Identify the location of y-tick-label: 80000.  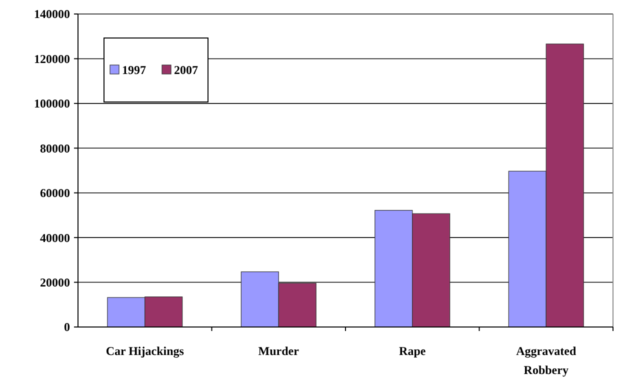
(55, 148).